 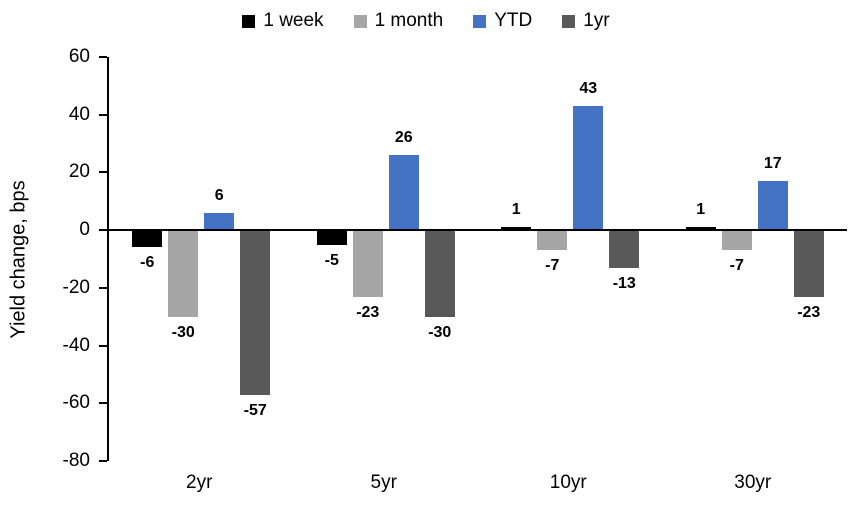 What do you see at coordinates (255, 410) in the screenshot?
I see `bar-value-label: -57` at bounding box center [255, 410].